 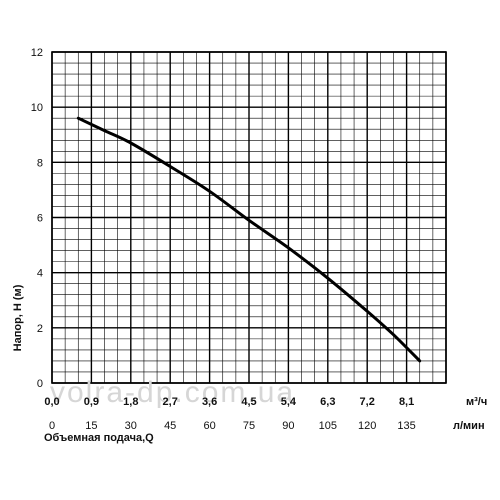 What do you see at coordinates (229, 402) in the screenshot?
I see `x-tick-labels-top: 0,0 0,9 1,8 2,7 3,6 4,5 5,4 6,3 7,2 8,1` at bounding box center [229, 402].